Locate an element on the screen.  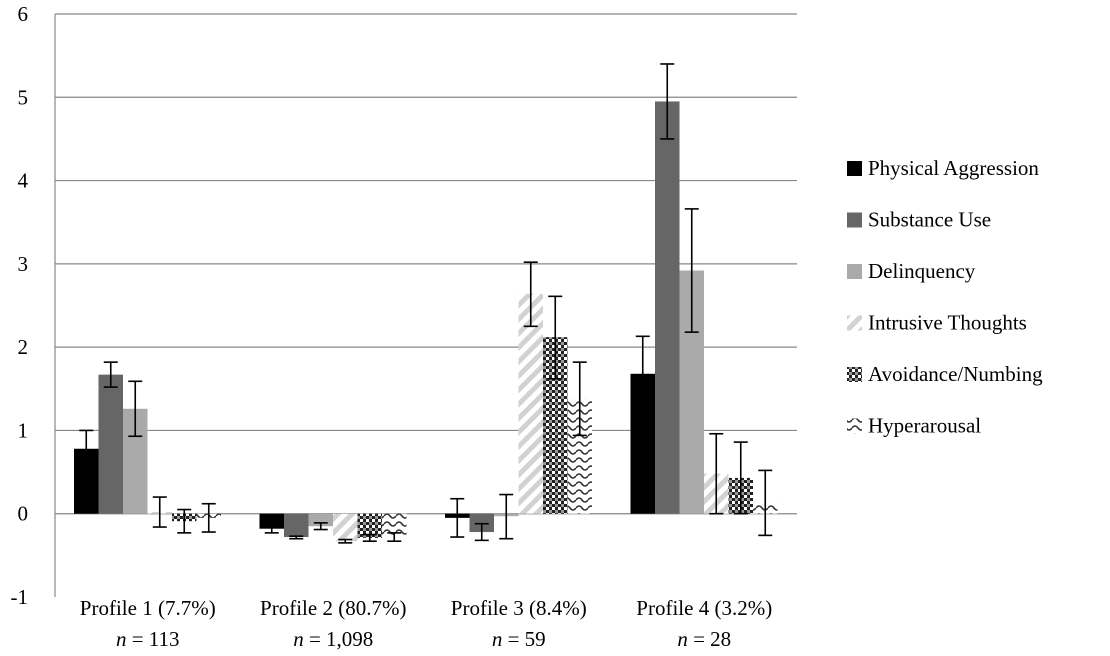
y-tick-label: 5 is located at coordinates (23, 97).